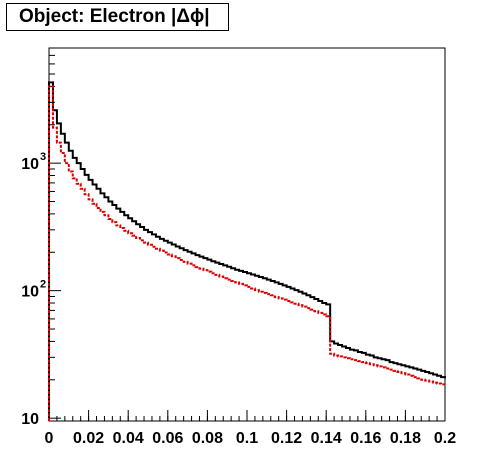  Describe the element at coordinates (405, 438) in the screenshot. I see `x-tick-label: 0.18` at that location.